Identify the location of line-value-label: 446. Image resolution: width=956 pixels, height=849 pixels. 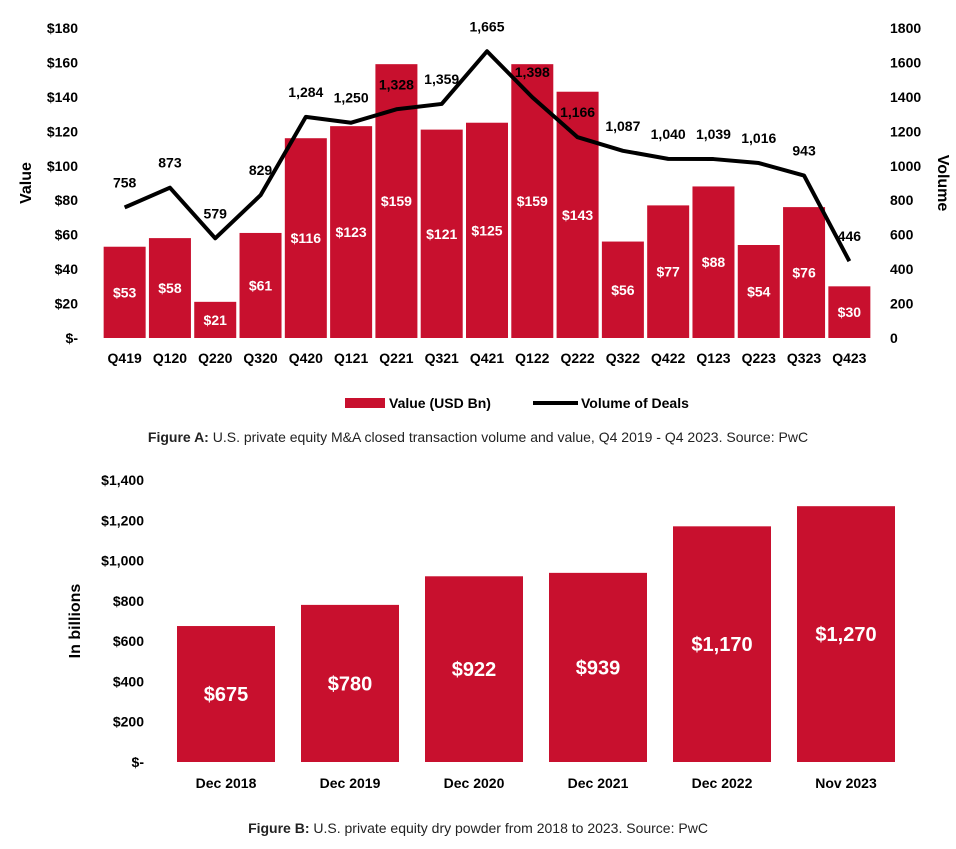
(850, 236).